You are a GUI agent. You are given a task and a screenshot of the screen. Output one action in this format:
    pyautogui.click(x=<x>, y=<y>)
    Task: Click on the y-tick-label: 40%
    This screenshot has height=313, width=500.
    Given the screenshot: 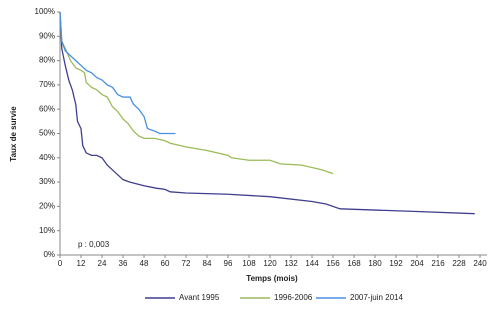 What is the action you would take?
    pyautogui.click(x=47, y=157)
    